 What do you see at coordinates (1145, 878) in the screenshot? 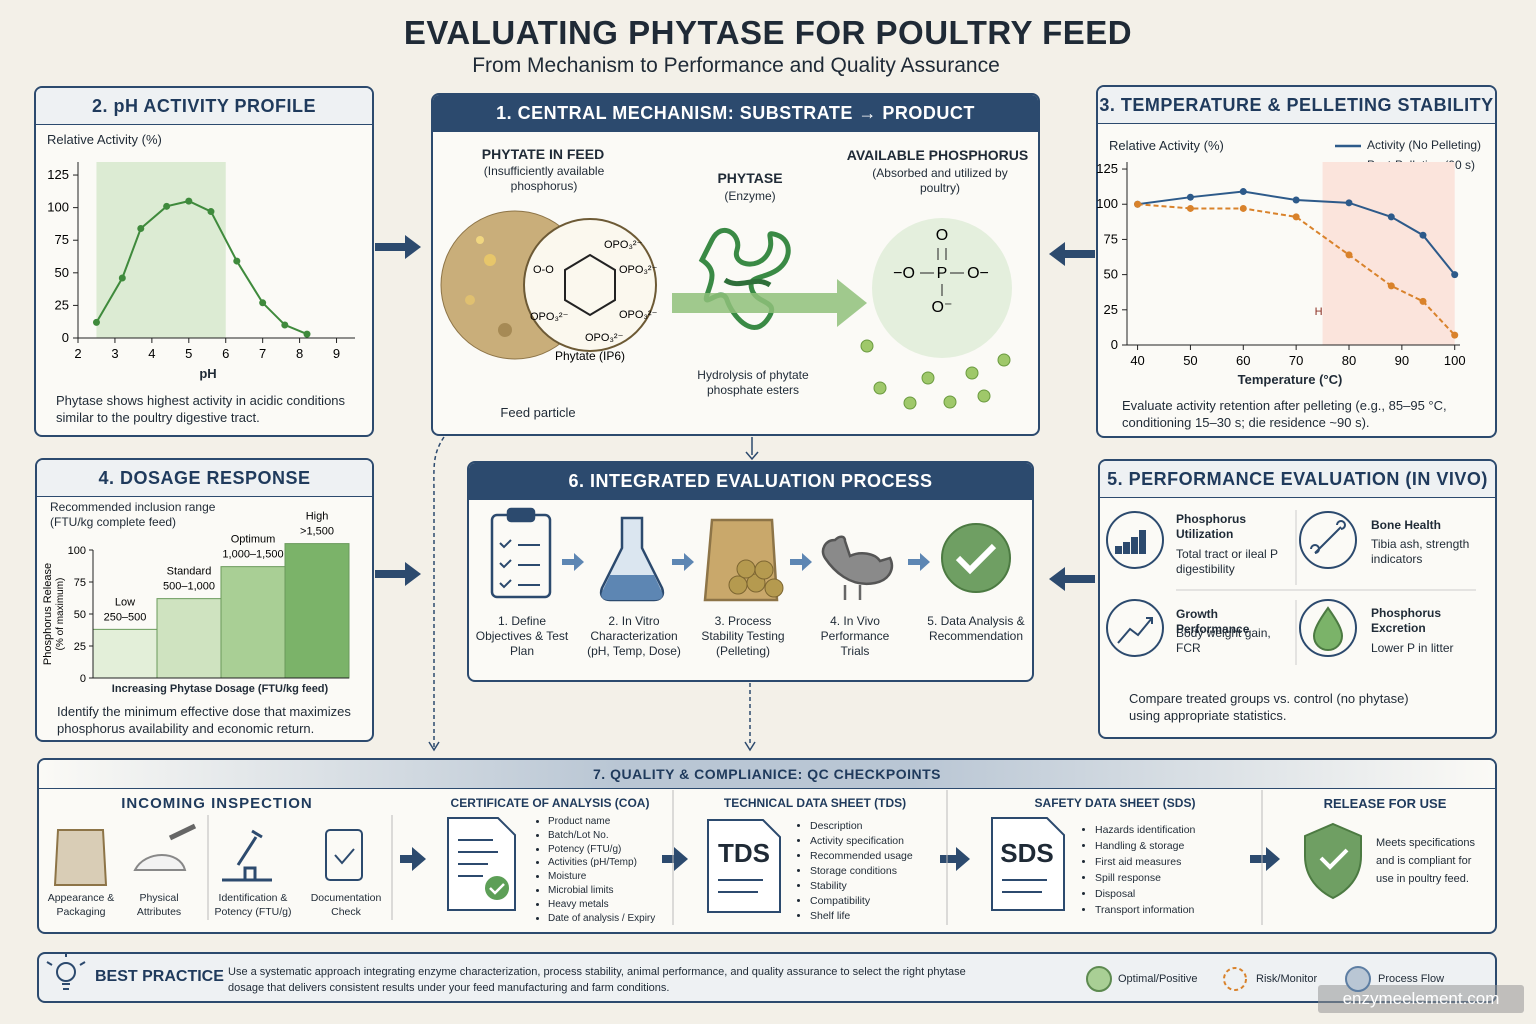
I see `list-item: Spill response` at bounding box center [1145, 878].